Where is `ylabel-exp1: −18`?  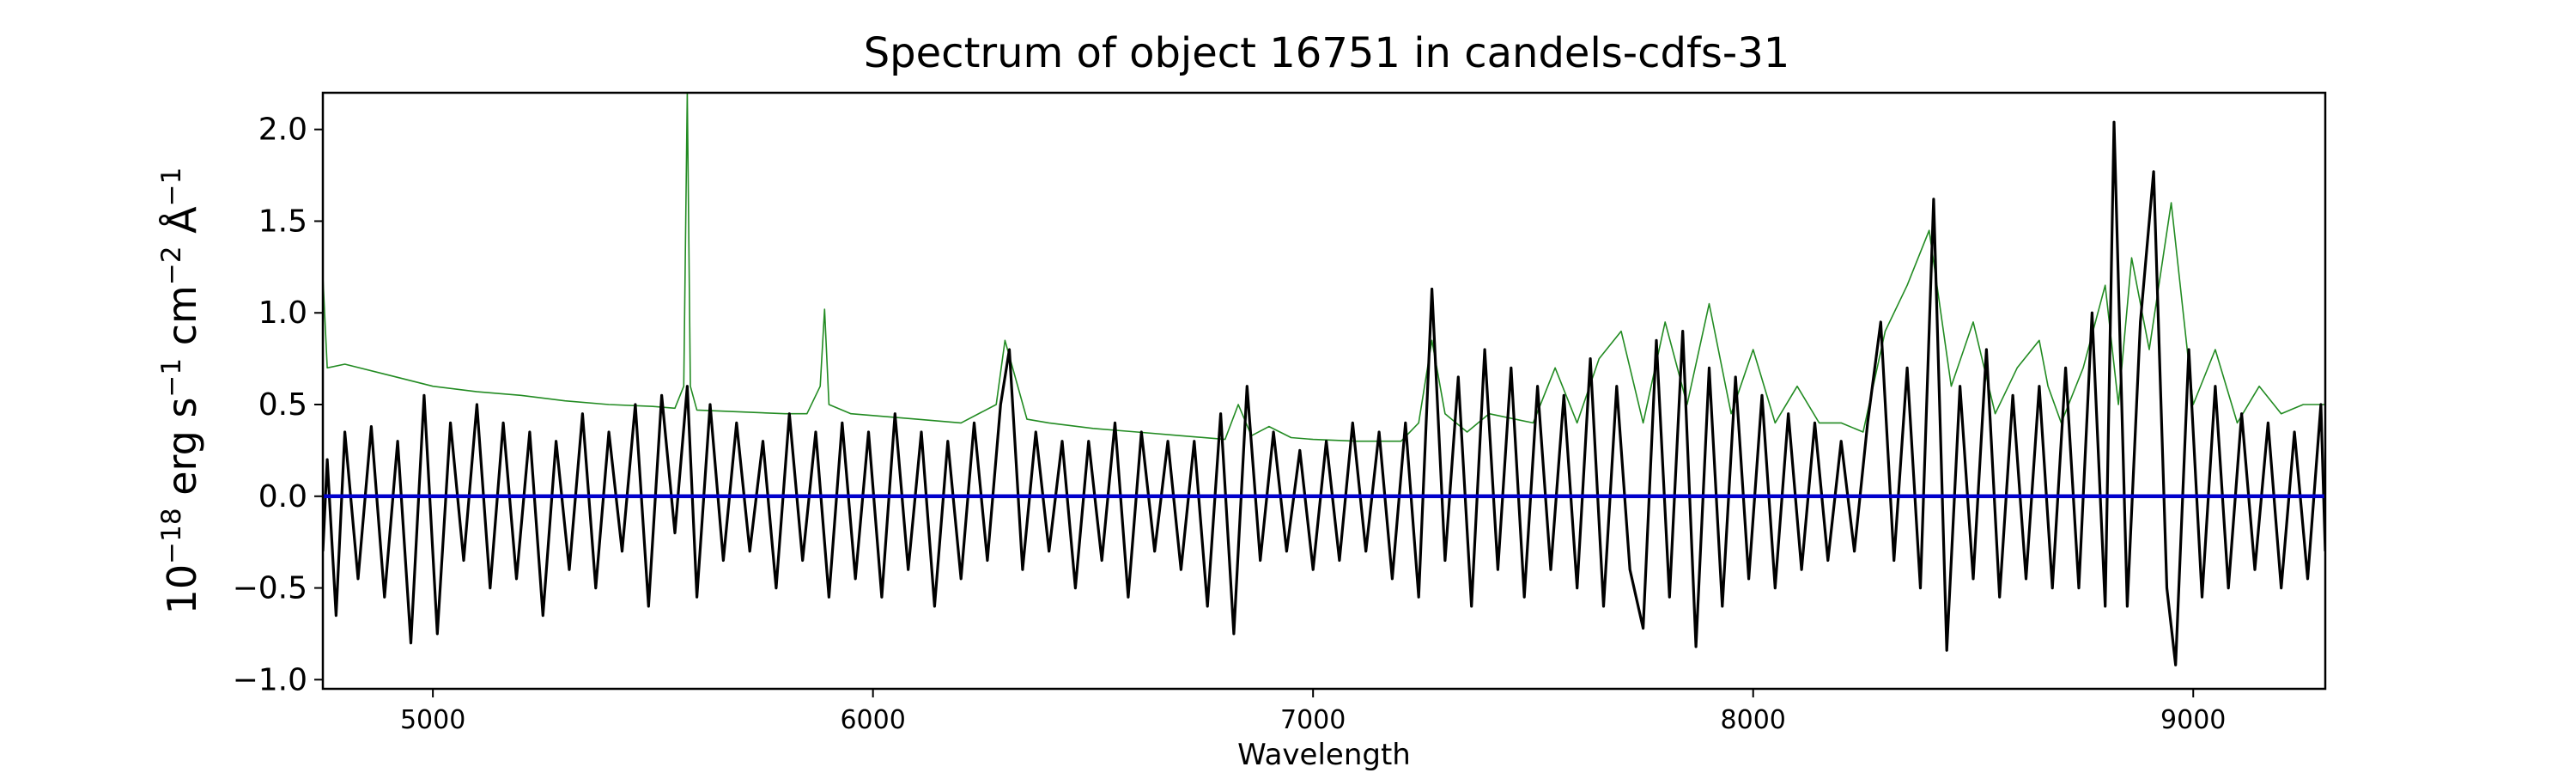 ylabel-exp1: −18 is located at coordinates (171, 535).